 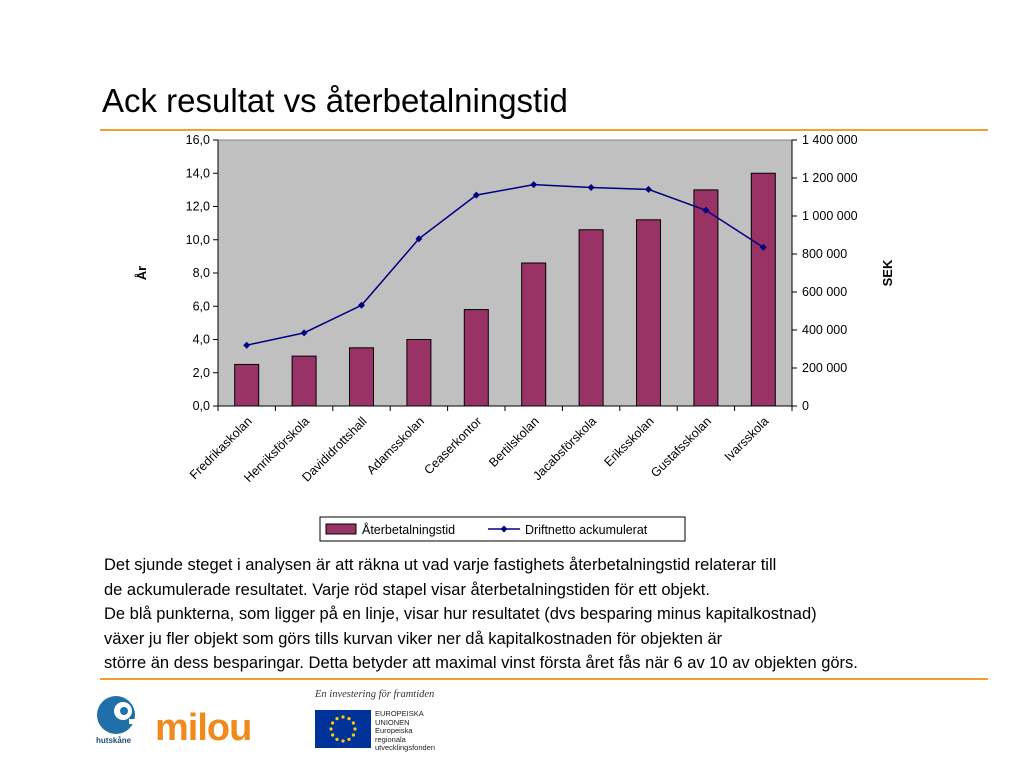 I want to click on legend-swatch-marker, so click(x=504, y=529).